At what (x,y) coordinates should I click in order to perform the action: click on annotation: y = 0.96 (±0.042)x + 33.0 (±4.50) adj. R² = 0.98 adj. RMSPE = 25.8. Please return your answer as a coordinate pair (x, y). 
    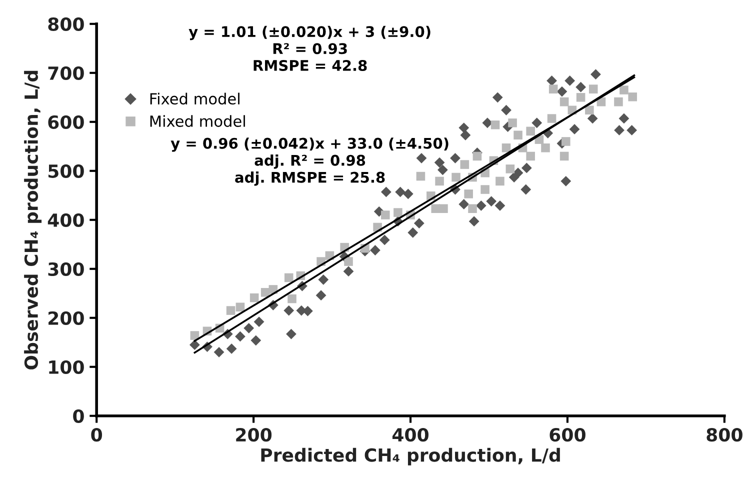
    Looking at the image, I should click on (309, 162).